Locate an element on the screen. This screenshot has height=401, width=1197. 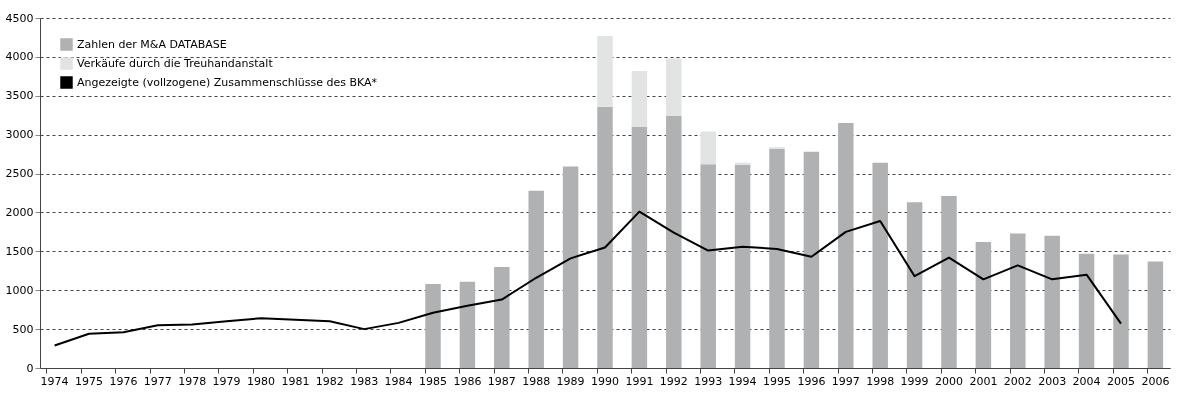
x-tick-label: 1975 is located at coordinates (89, 381).